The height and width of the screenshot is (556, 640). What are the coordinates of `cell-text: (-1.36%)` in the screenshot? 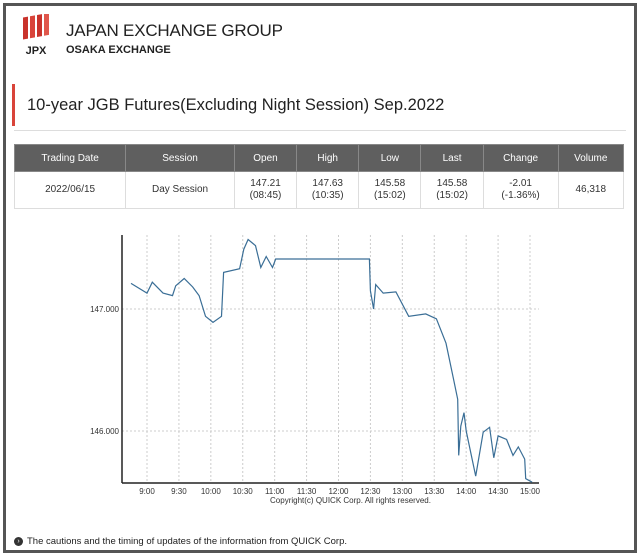 It's located at (520, 195).